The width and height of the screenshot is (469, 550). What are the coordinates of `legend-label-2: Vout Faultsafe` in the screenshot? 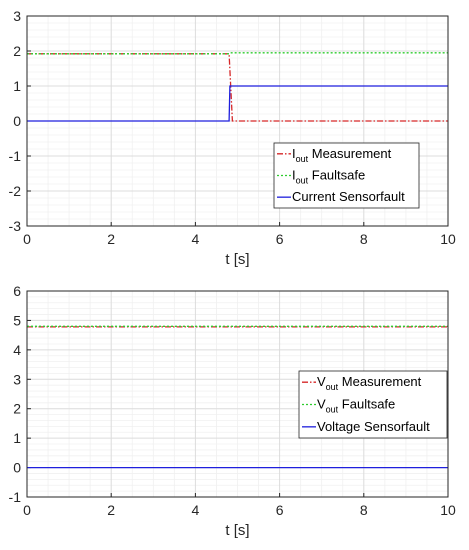 It's located at (356, 406).